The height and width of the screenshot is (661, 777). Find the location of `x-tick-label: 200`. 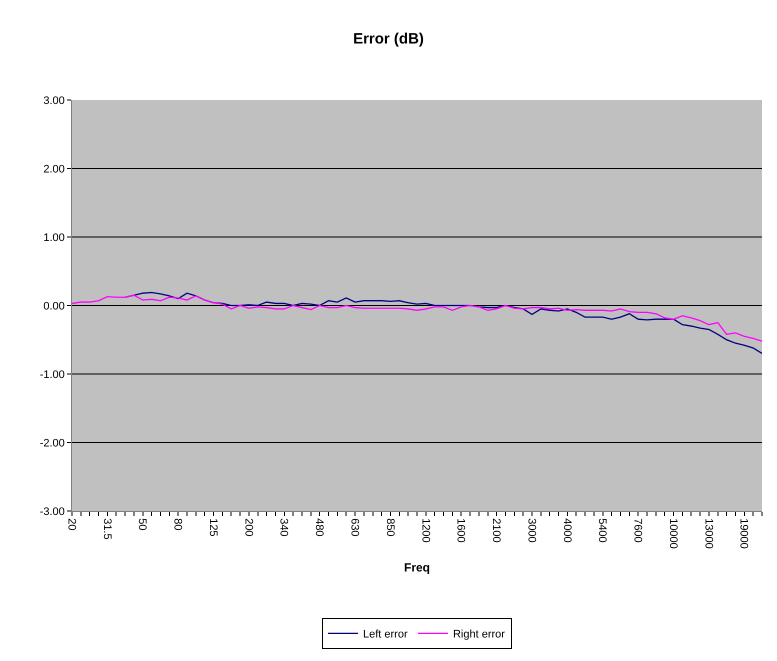

x-tick-label: 200 is located at coordinates (248, 527).